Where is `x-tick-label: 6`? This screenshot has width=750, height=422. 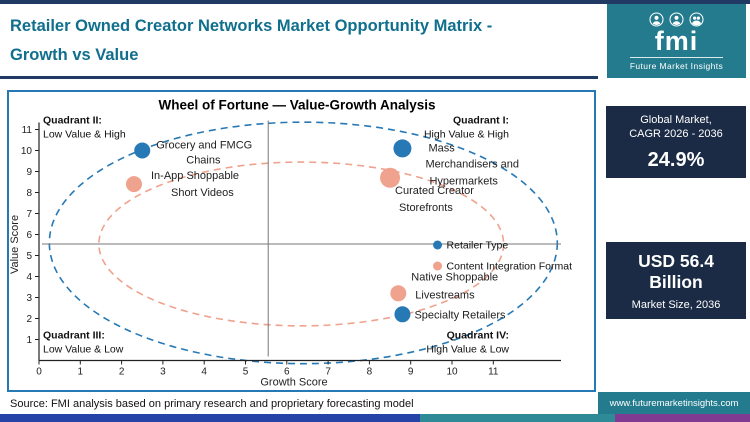 x-tick-label: 6 is located at coordinates (287, 372).